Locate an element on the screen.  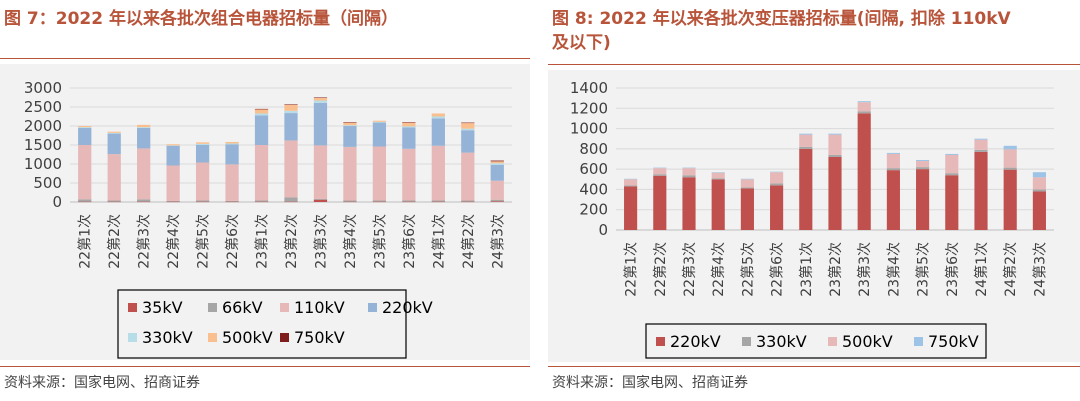
x-tick-label: 22第2次 is located at coordinates (660, 269).